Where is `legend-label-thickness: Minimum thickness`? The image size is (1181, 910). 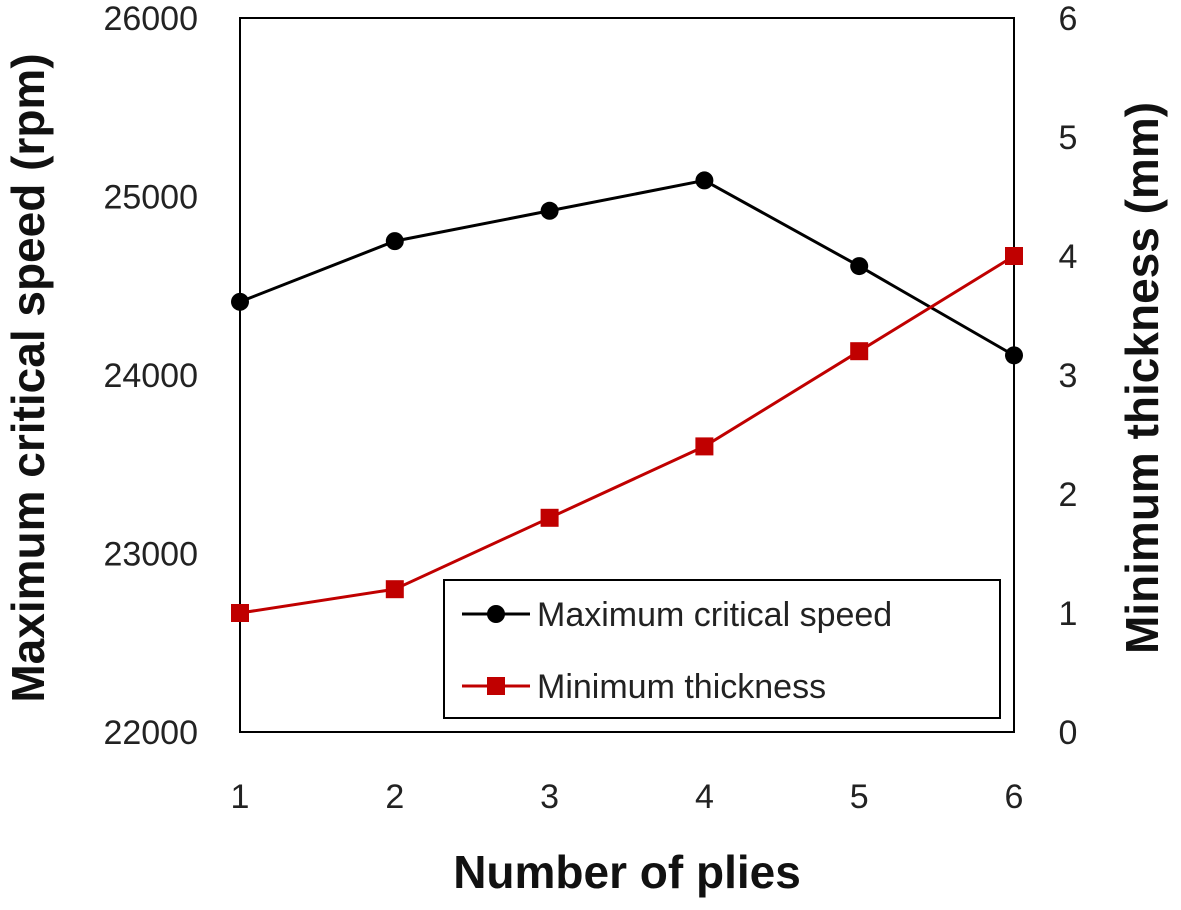
legend-label-thickness: Minimum thickness is located at coordinates (681, 687).